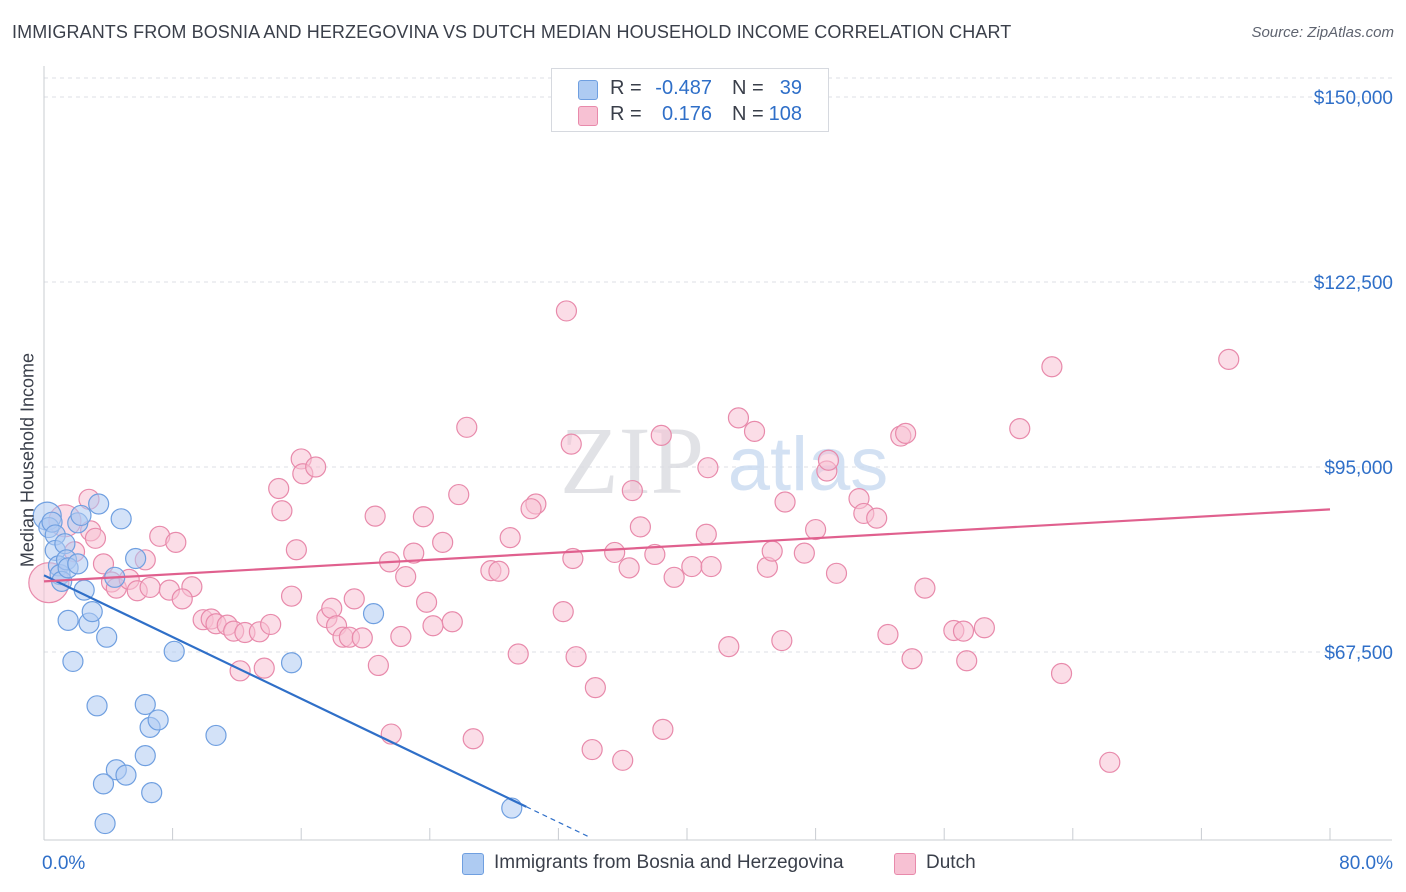  I want to click on legend-row-dutch: R = 0.176 N = 108, so click(690, 114).